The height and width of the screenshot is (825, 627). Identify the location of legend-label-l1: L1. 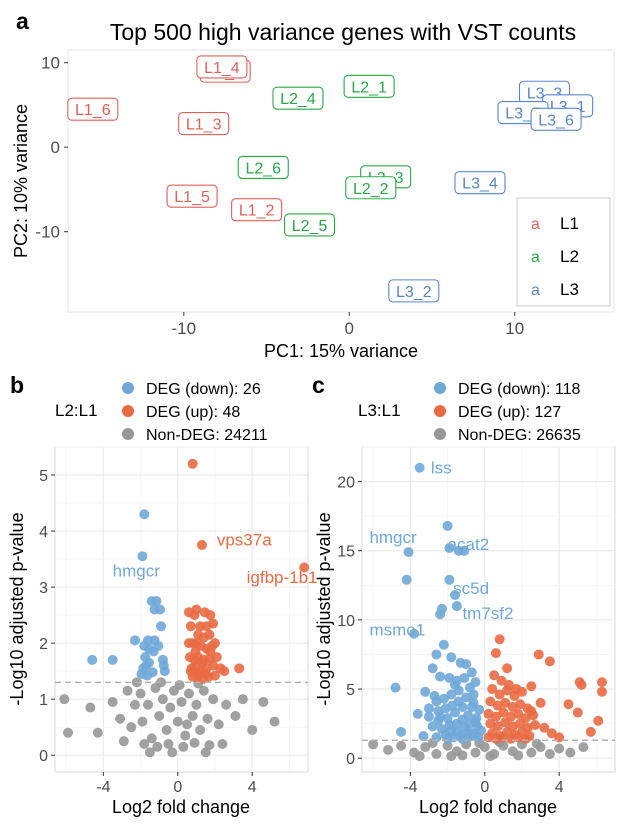
(569, 223).